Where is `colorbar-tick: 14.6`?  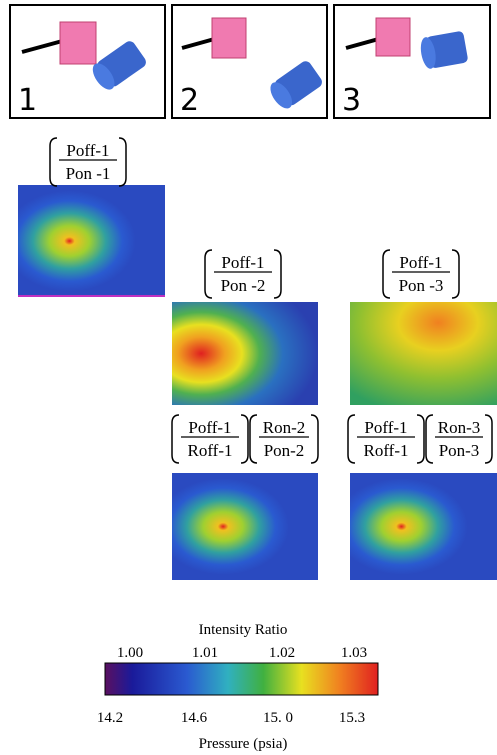 colorbar-tick: 14.6 is located at coordinates (194, 718).